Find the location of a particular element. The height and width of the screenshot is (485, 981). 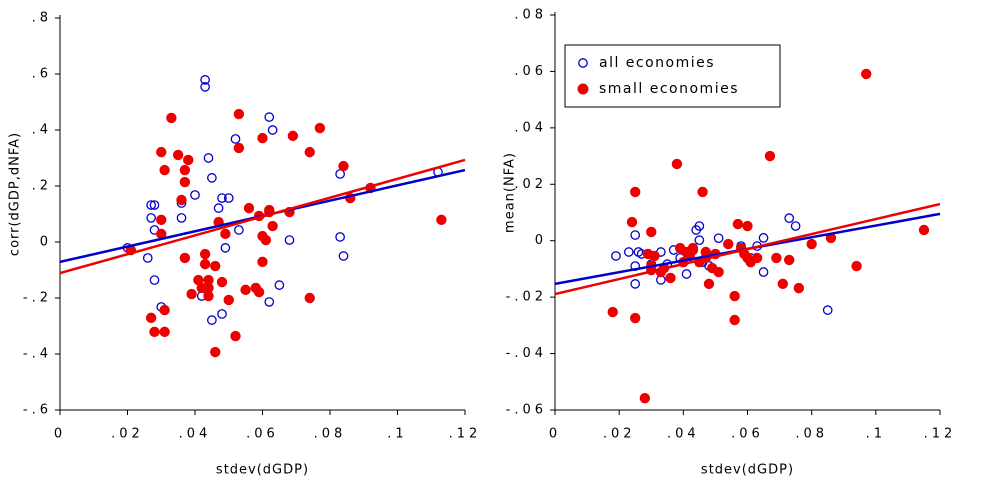

y-tick-label: .06 is located at coordinates (530, 71).